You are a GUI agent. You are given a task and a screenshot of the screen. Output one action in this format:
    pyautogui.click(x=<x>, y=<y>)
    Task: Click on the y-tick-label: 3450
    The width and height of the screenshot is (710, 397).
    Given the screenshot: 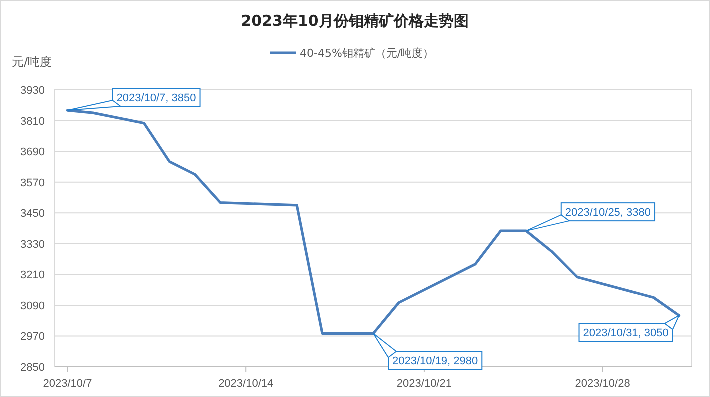 What is the action you would take?
    pyautogui.click(x=32, y=214)
    